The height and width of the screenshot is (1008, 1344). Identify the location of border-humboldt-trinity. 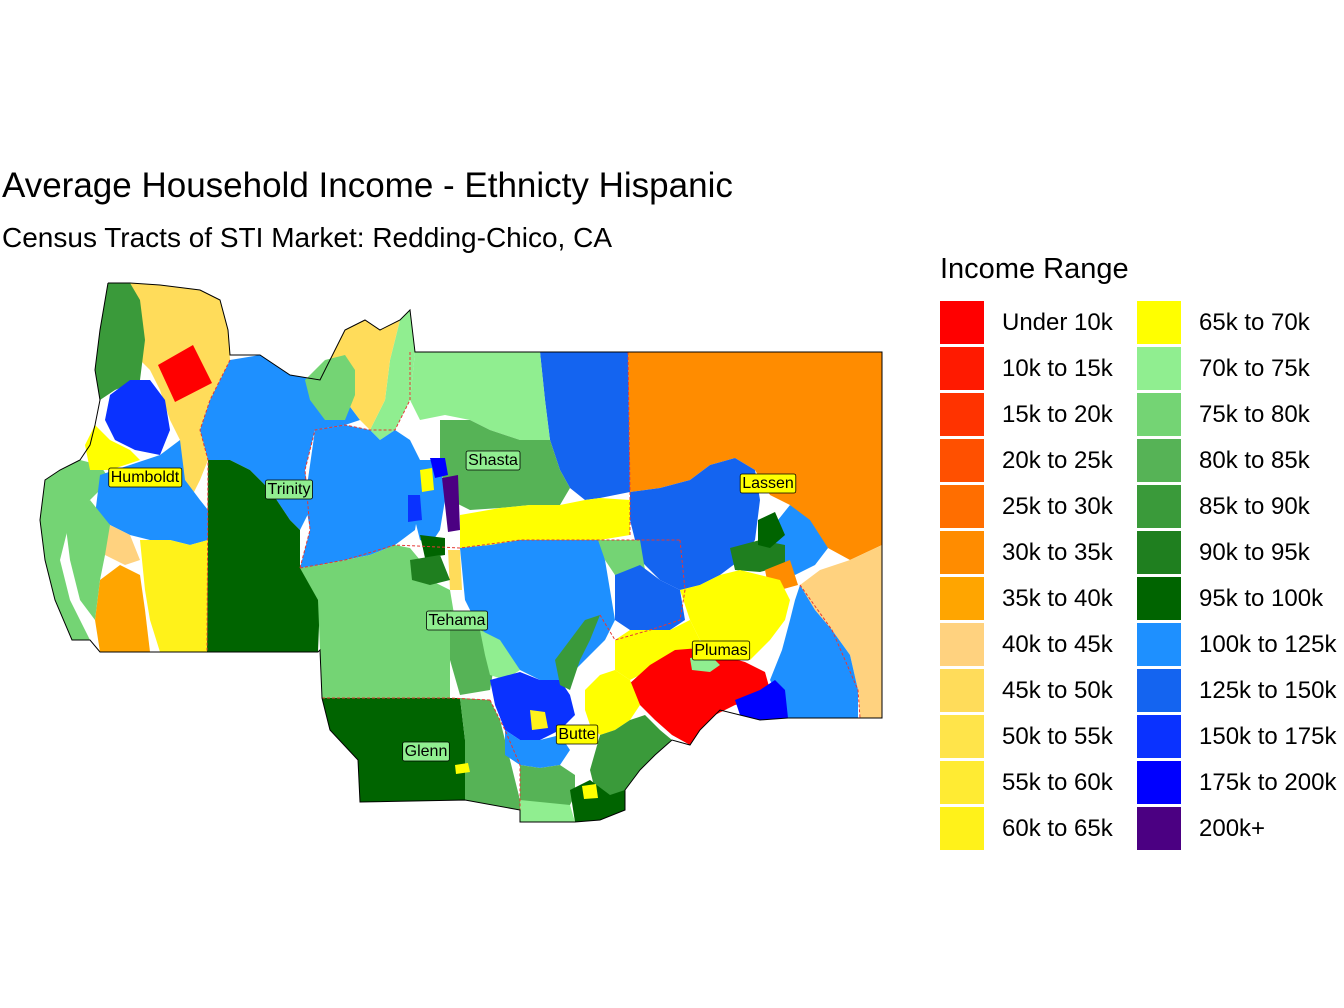
(215, 506).